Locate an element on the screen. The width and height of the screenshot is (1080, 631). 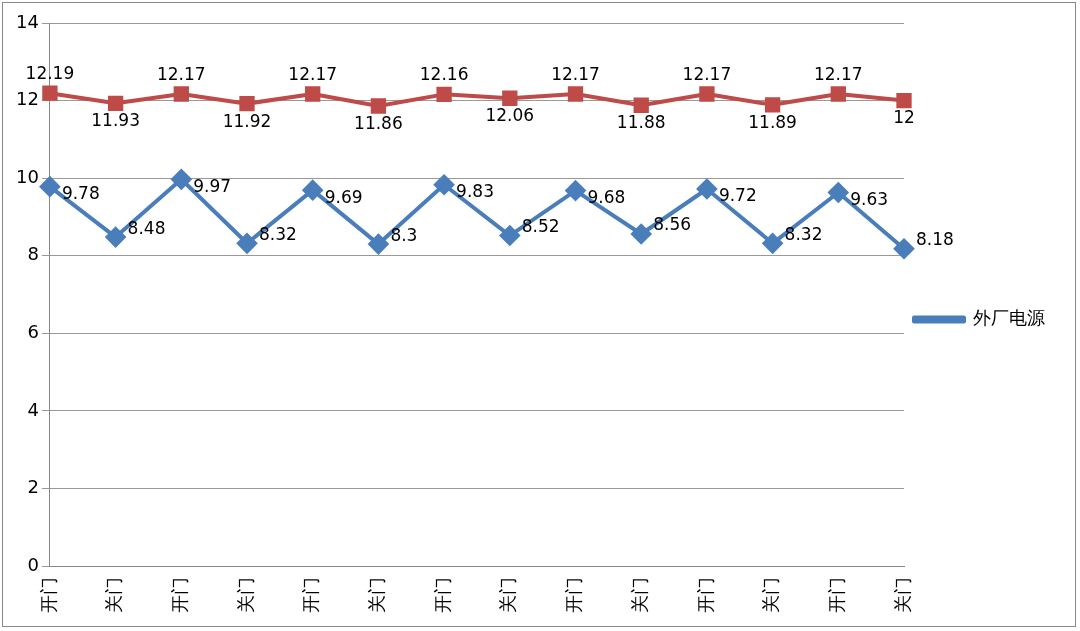
y-tick-label: 14 is located at coordinates (27, 21).